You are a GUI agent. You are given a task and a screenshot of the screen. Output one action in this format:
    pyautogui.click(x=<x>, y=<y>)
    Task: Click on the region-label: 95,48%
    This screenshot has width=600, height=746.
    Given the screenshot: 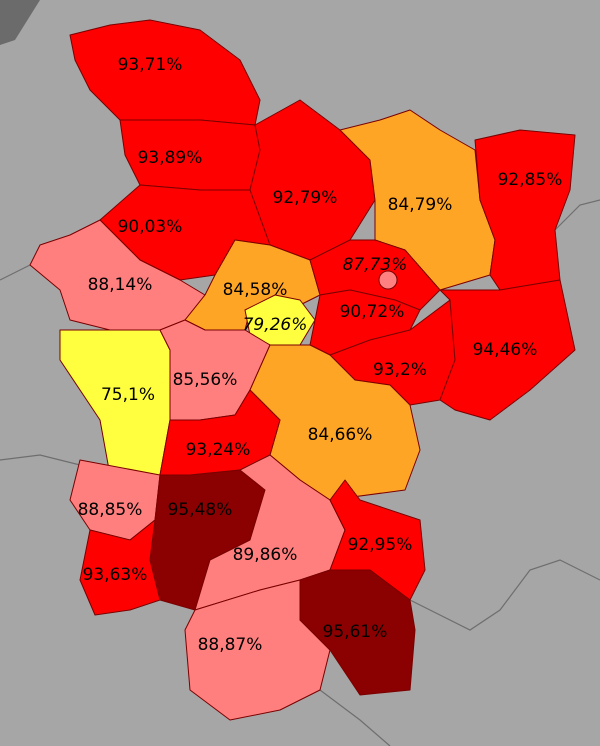 What is the action you would take?
    pyautogui.click(x=200, y=510)
    